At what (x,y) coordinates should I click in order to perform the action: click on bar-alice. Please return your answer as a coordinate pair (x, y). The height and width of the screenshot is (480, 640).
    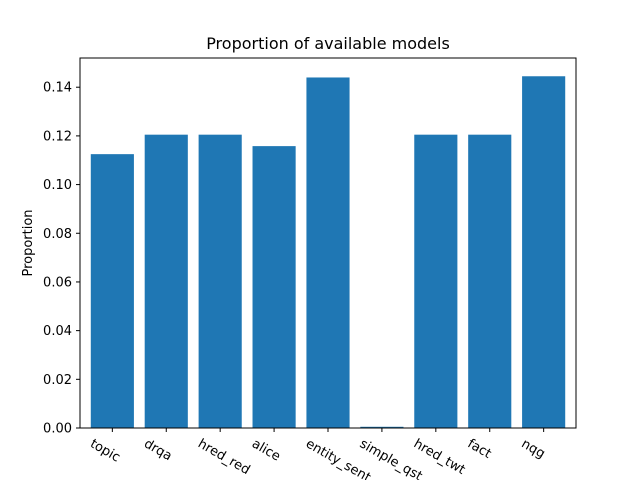
    Looking at the image, I should click on (274, 287).